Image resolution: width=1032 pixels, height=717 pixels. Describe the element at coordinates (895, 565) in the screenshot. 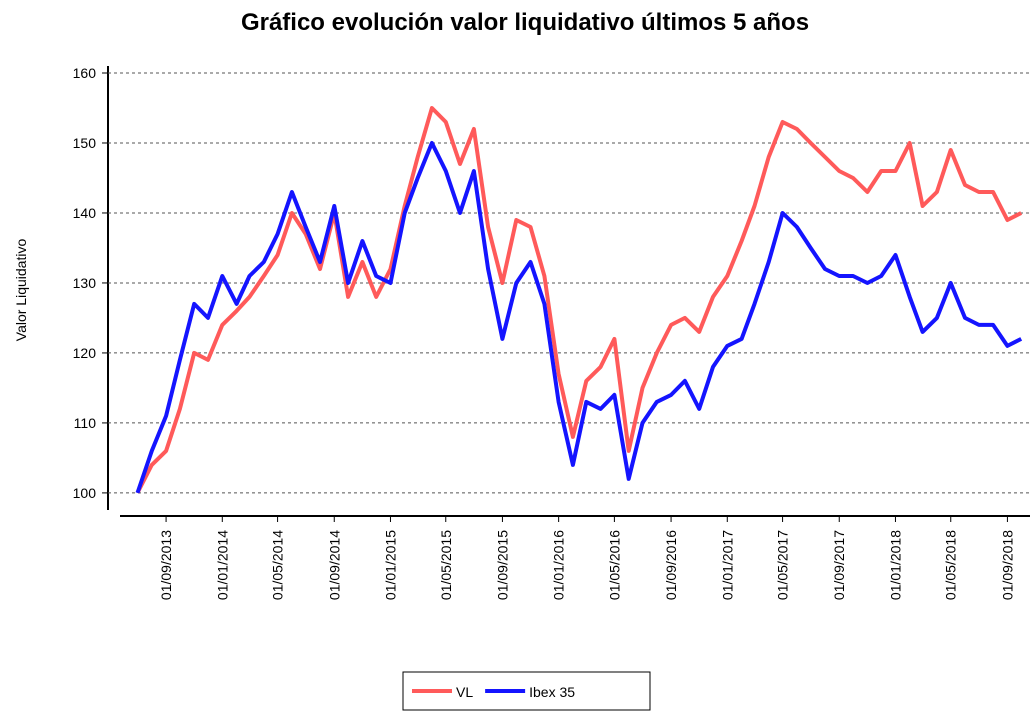

I see `x-tick-label: 01/01/2018` at that location.